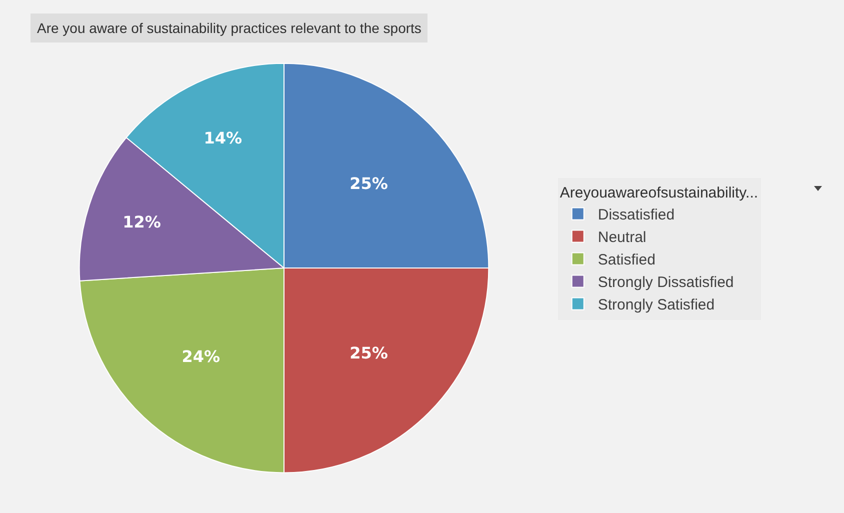  Describe the element at coordinates (229, 28) in the screenshot. I see `chart-title: Are you aware of sustainability practices relevant to the sports` at that location.